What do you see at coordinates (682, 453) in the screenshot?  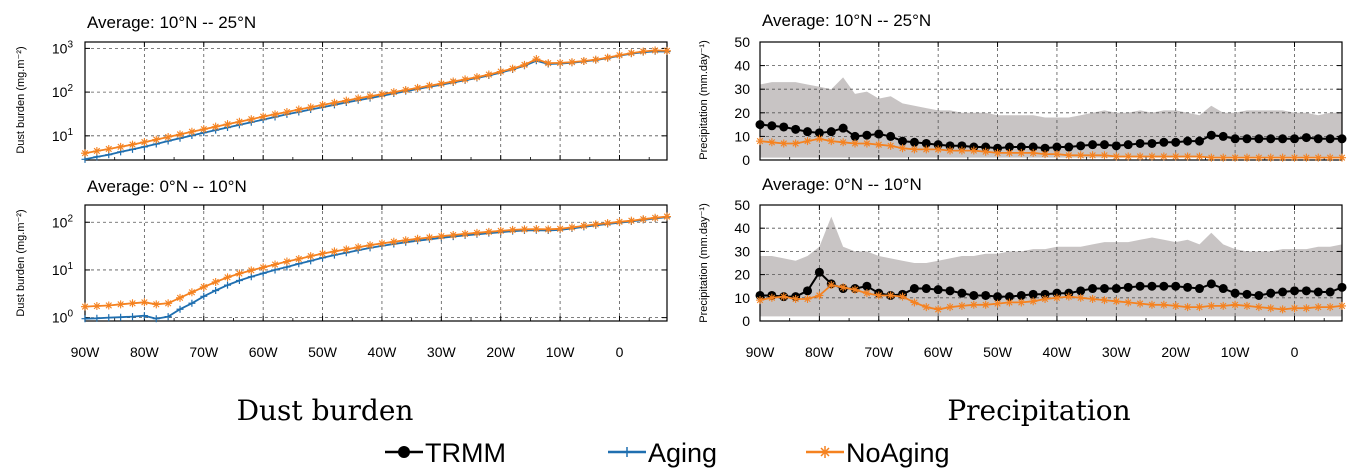 I see `legend-label-aging: Aging` at bounding box center [682, 453].